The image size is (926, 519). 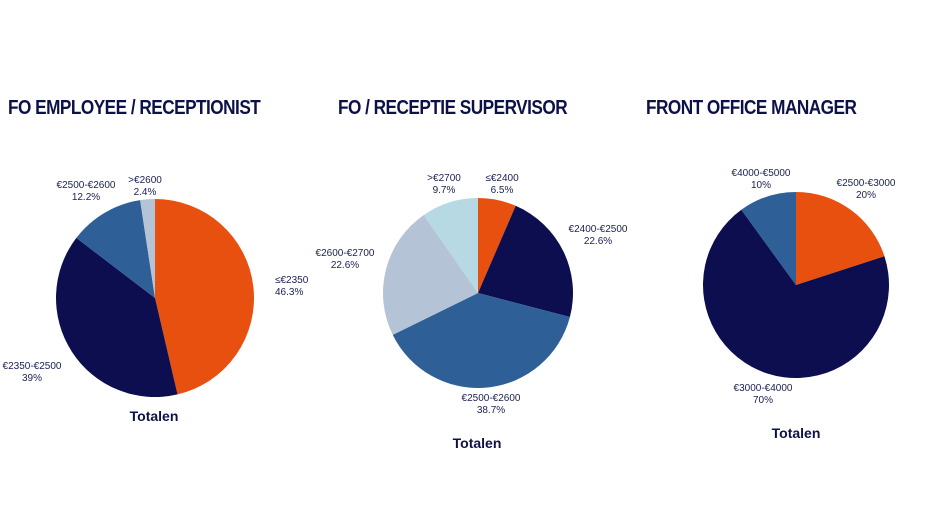 What do you see at coordinates (502, 184) in the screenshot?
I see `slice-label: ≤€2400 6.5%` at bounding box center [502, 184].